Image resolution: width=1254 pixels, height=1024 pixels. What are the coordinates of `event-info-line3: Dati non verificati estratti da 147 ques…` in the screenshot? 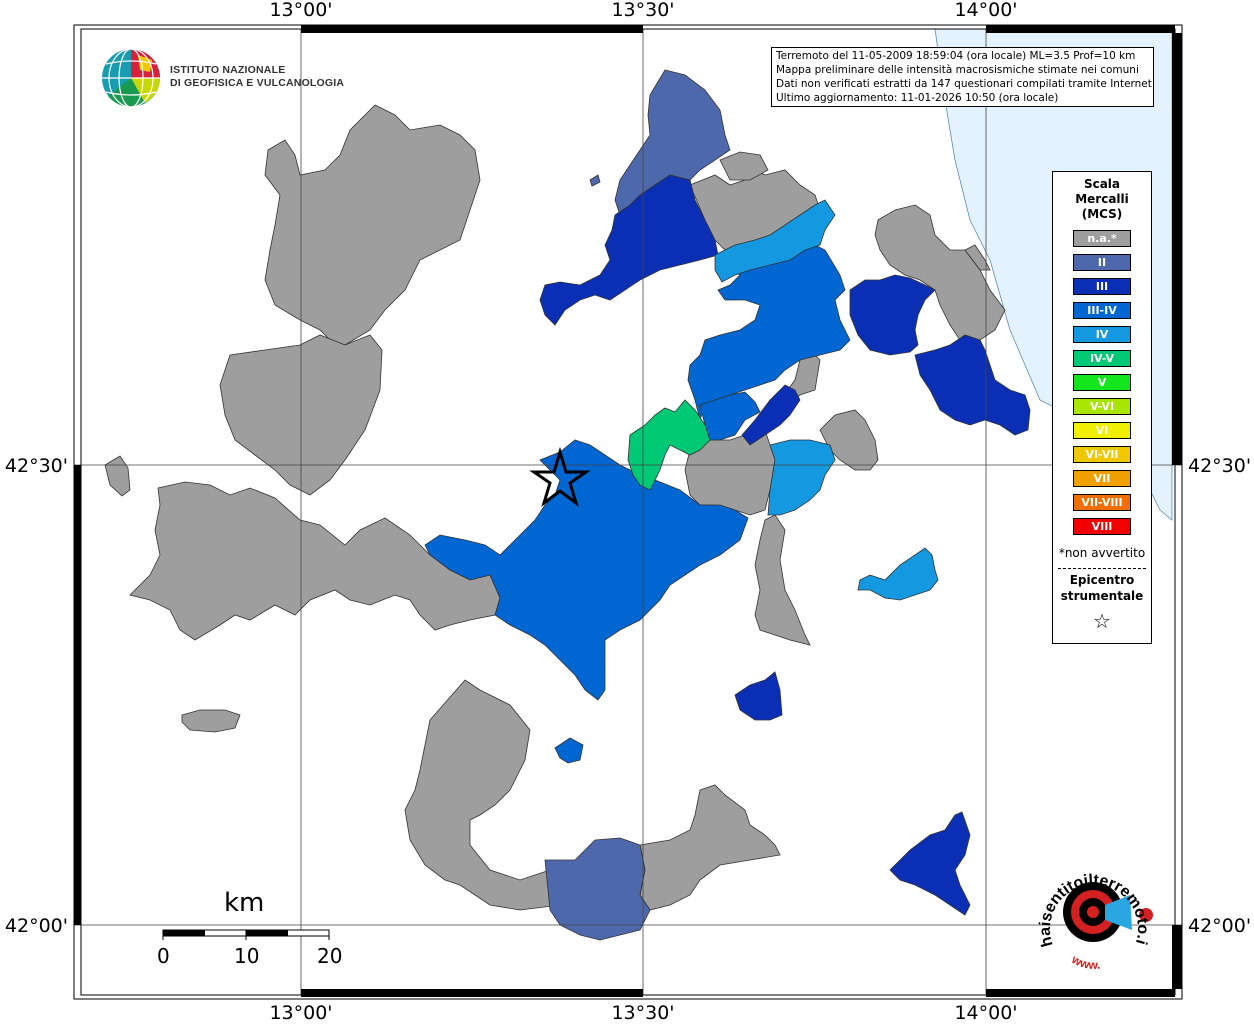 It's located at (965, 84).